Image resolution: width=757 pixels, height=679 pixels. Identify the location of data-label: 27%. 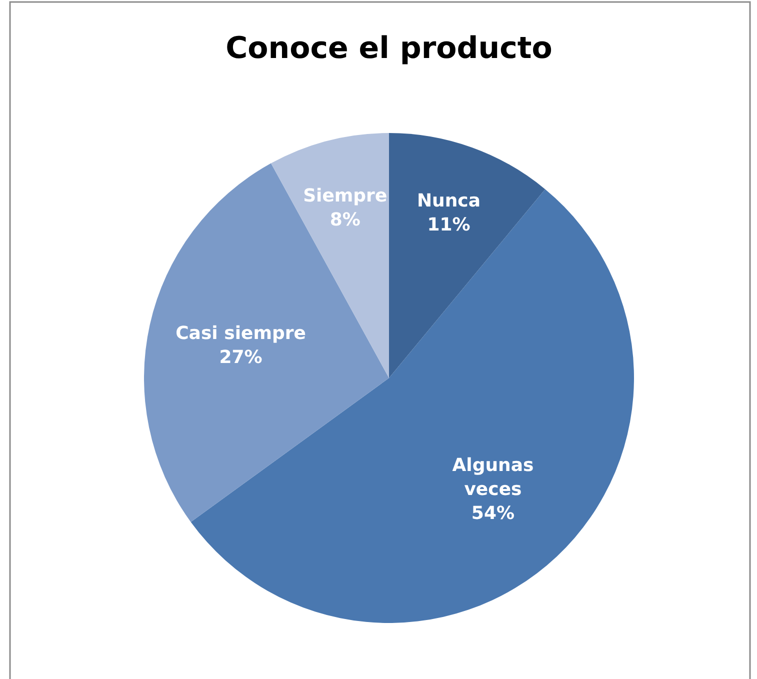
(240, 357).